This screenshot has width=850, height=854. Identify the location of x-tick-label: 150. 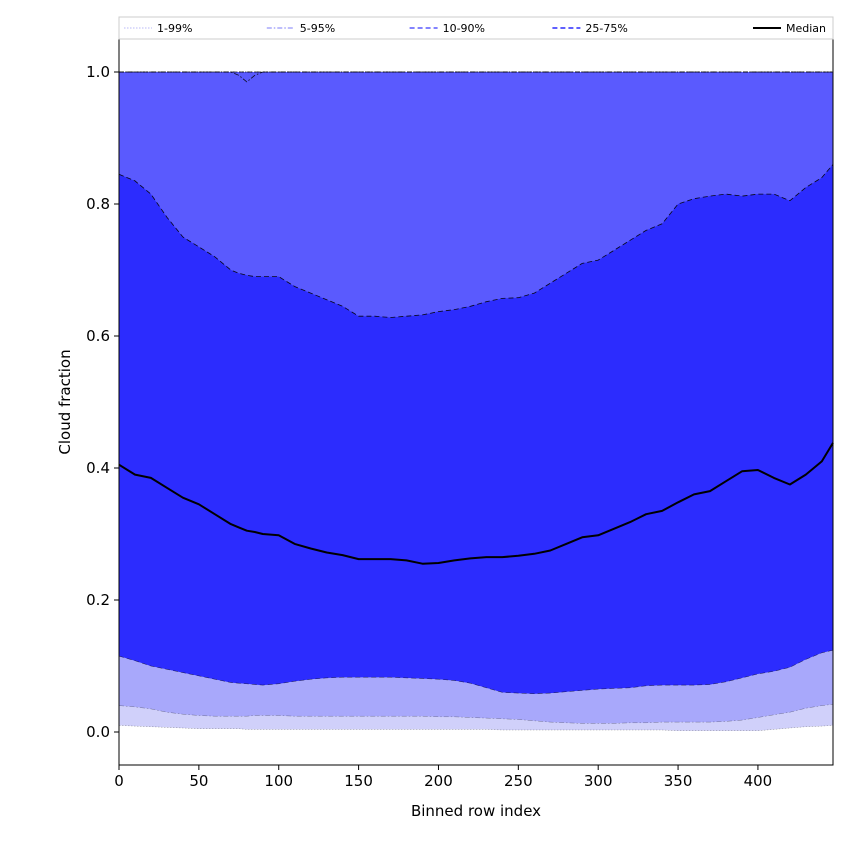
(358, 781).